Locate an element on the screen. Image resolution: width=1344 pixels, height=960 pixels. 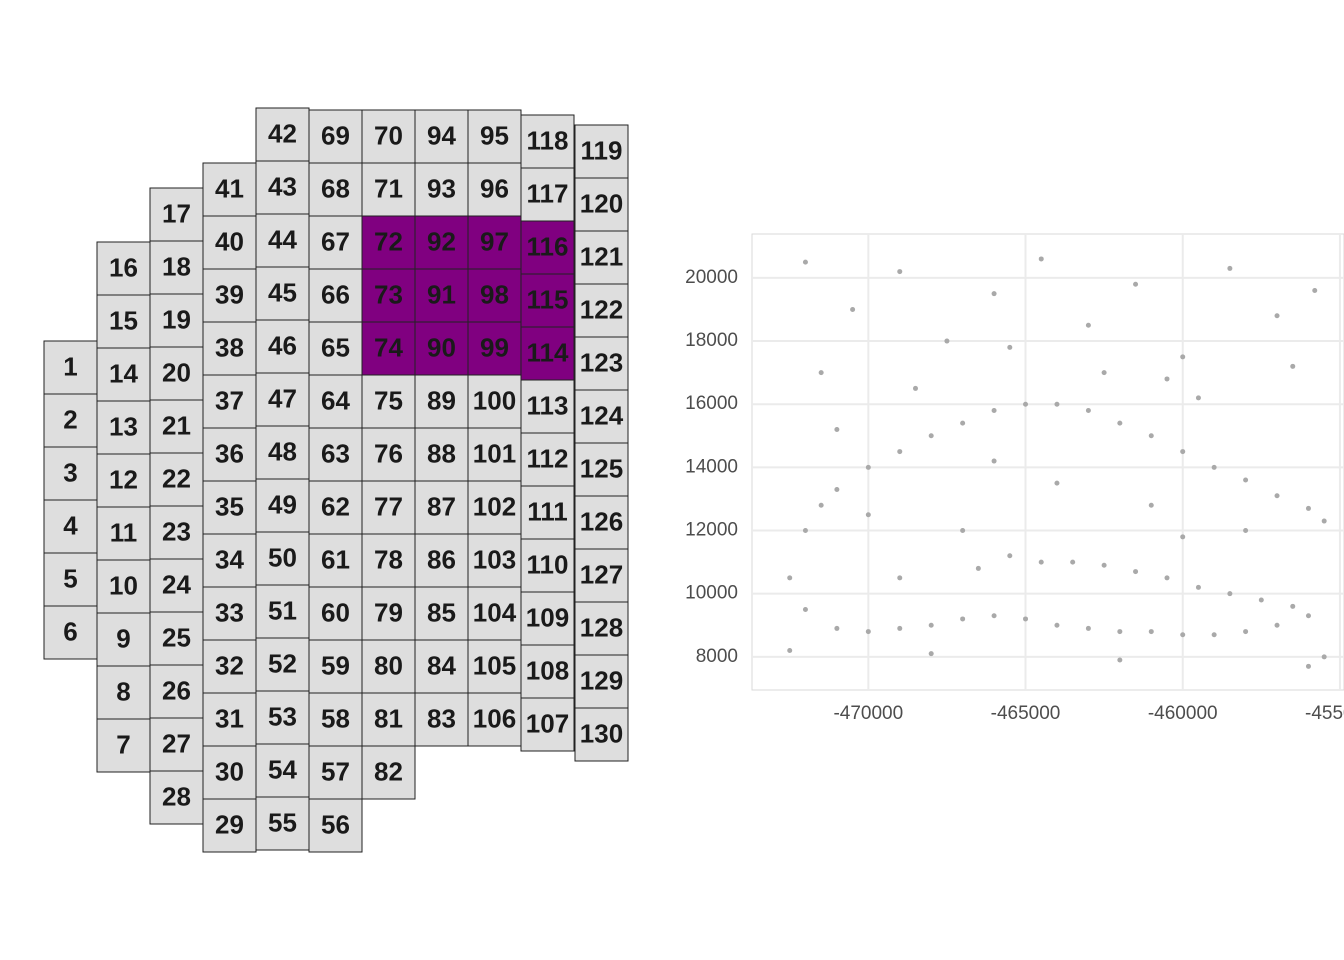
tile-label: 10 is located at coordinates (123, 585).